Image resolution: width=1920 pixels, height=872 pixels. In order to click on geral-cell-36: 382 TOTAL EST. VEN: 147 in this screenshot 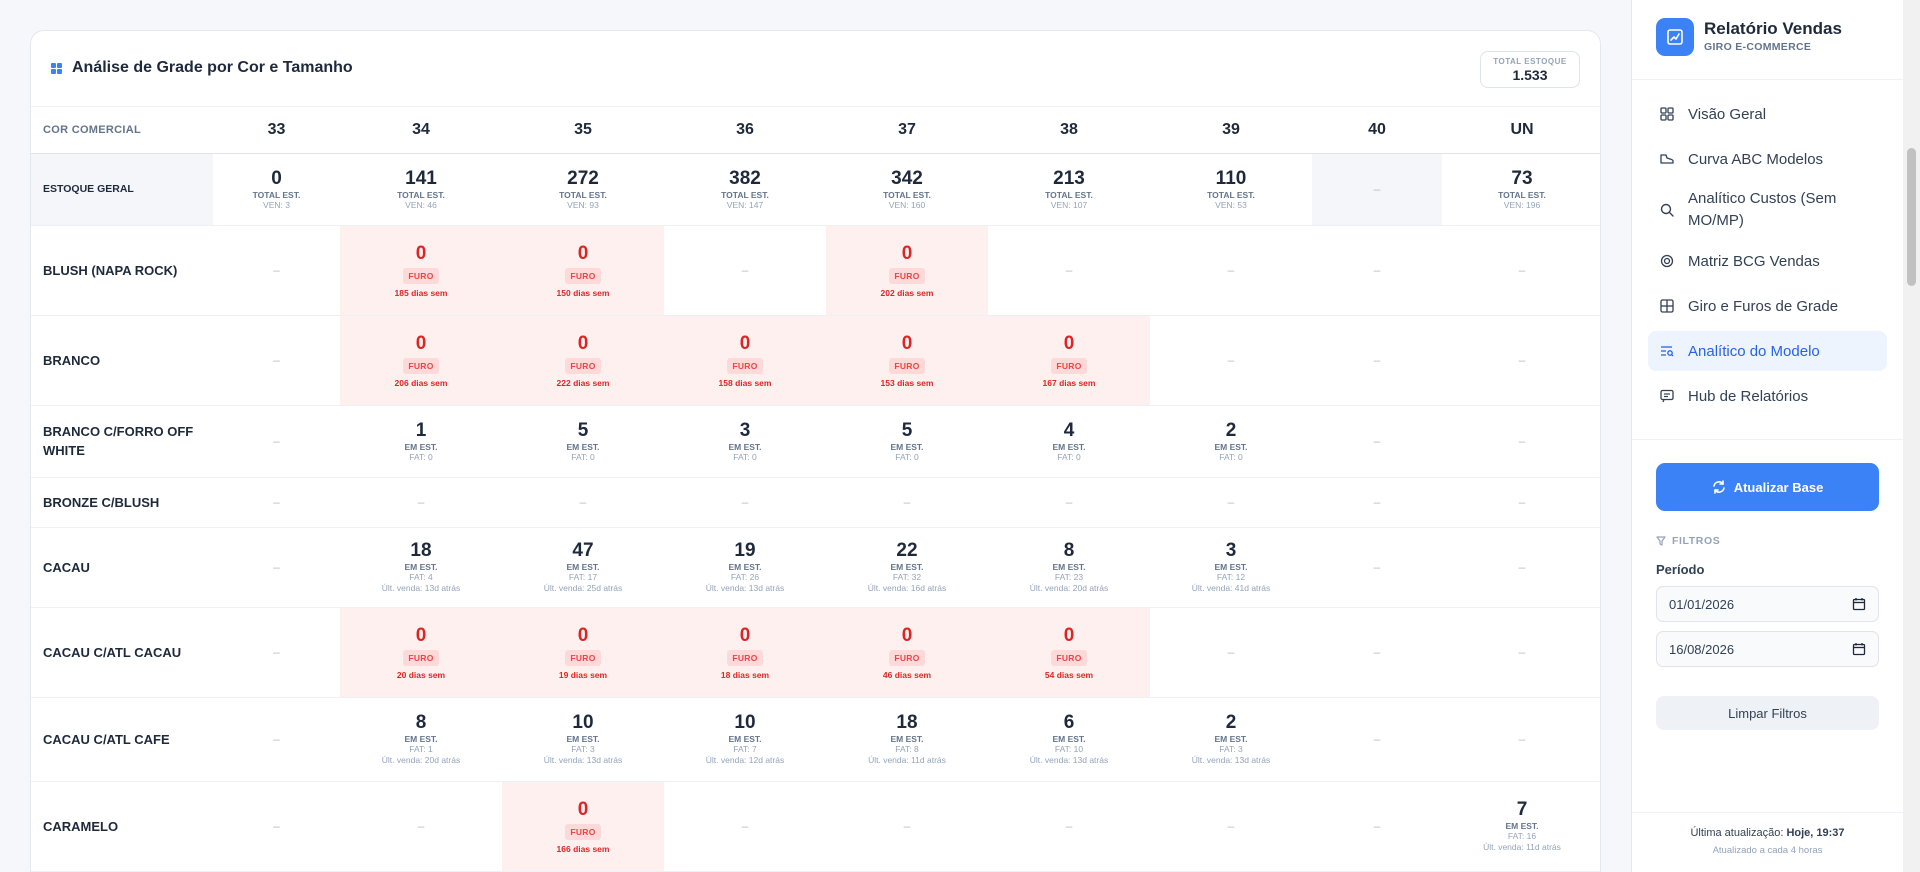, I will do `click(745, 189)`.